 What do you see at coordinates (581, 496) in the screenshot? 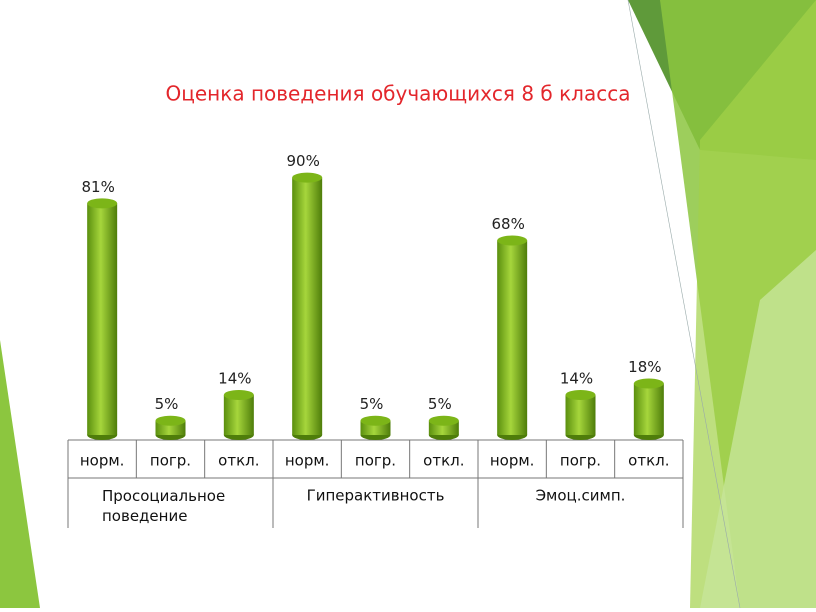
I see `group-label: Эмоц.симп.` at bounding box center [581, 496].